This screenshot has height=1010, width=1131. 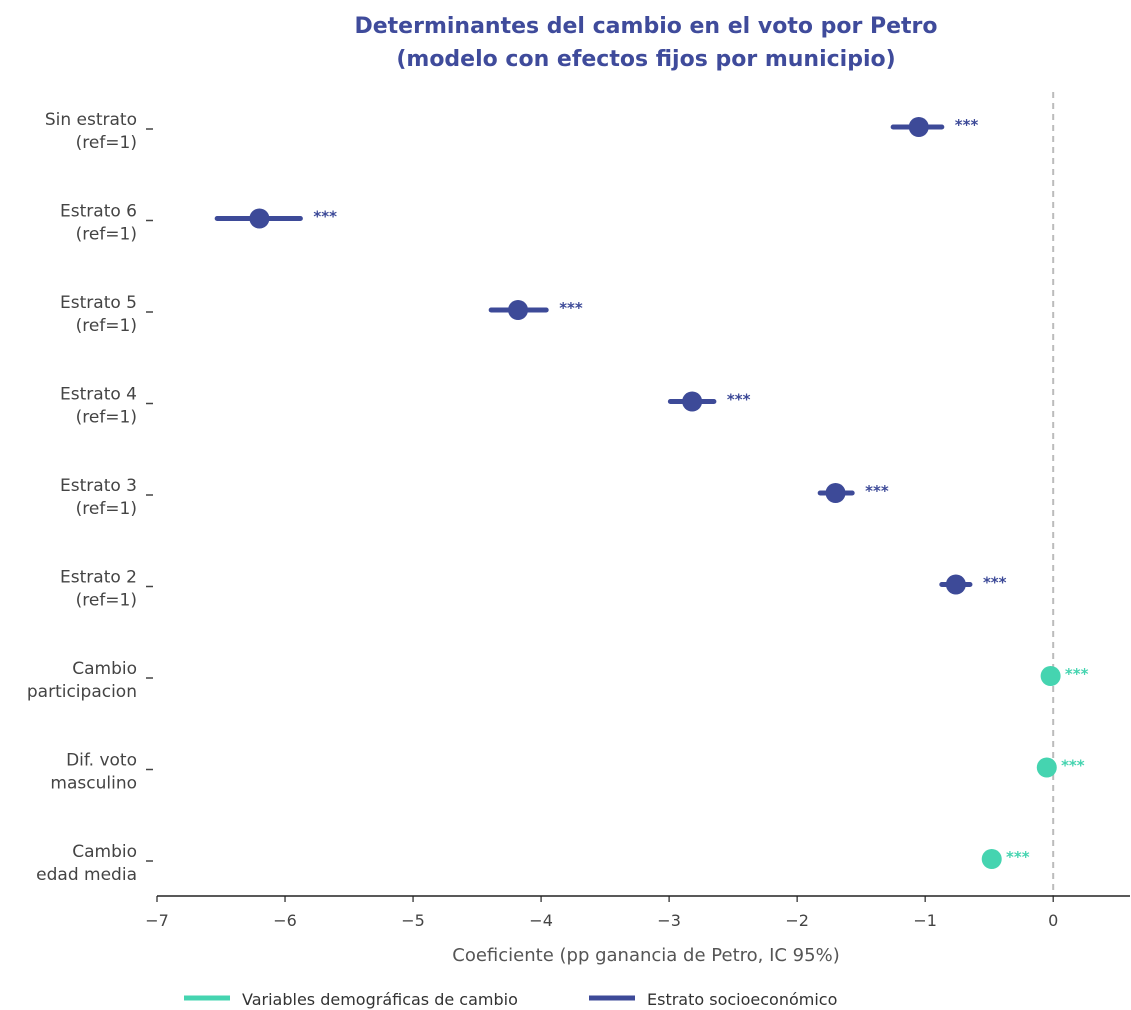 What do you see at coordinates (106, 235) in the screenshot?
I see `y-label-1-line-2: (ref=1)` at bounding box center [106, 235].